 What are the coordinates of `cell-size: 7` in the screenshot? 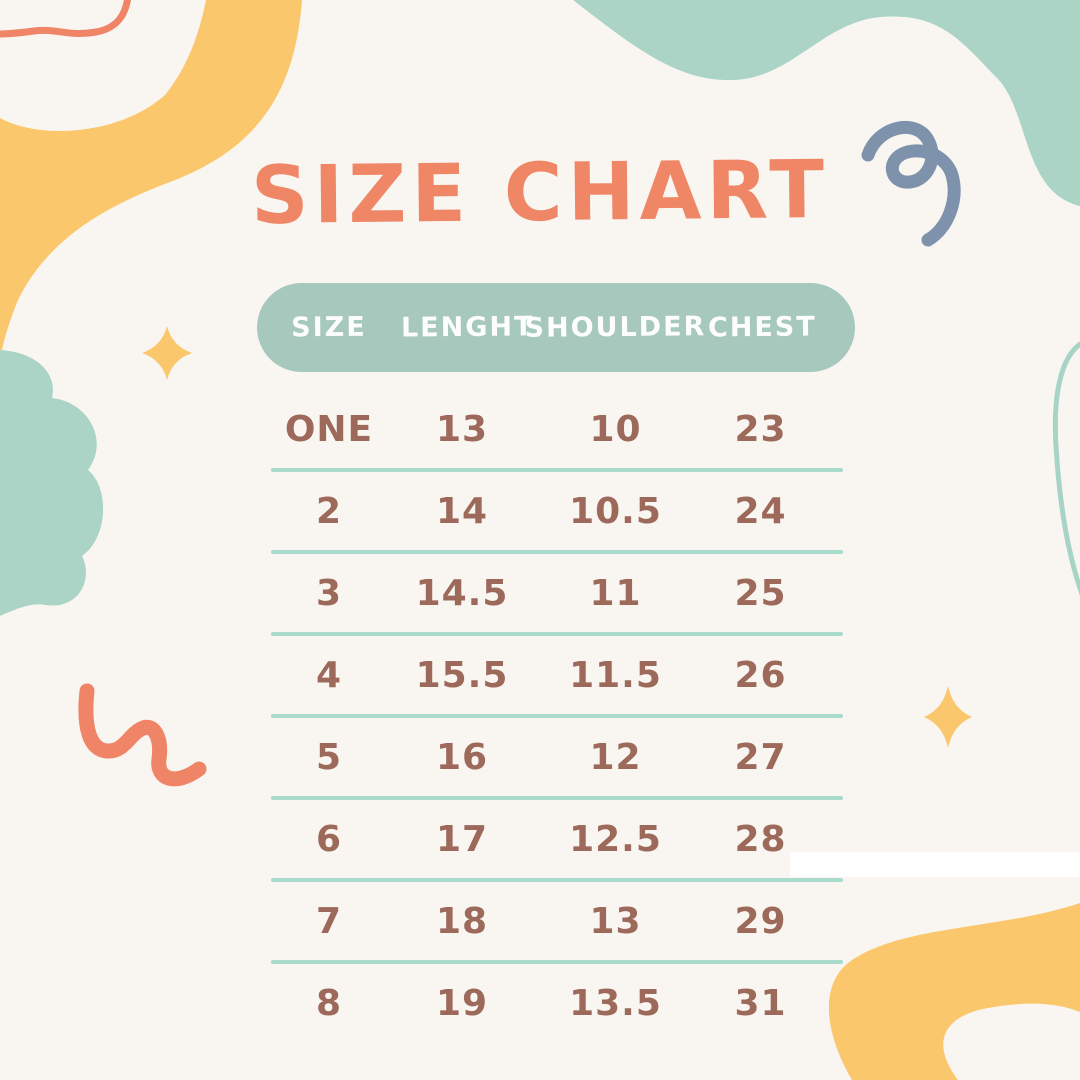 It's located at (329, 921).